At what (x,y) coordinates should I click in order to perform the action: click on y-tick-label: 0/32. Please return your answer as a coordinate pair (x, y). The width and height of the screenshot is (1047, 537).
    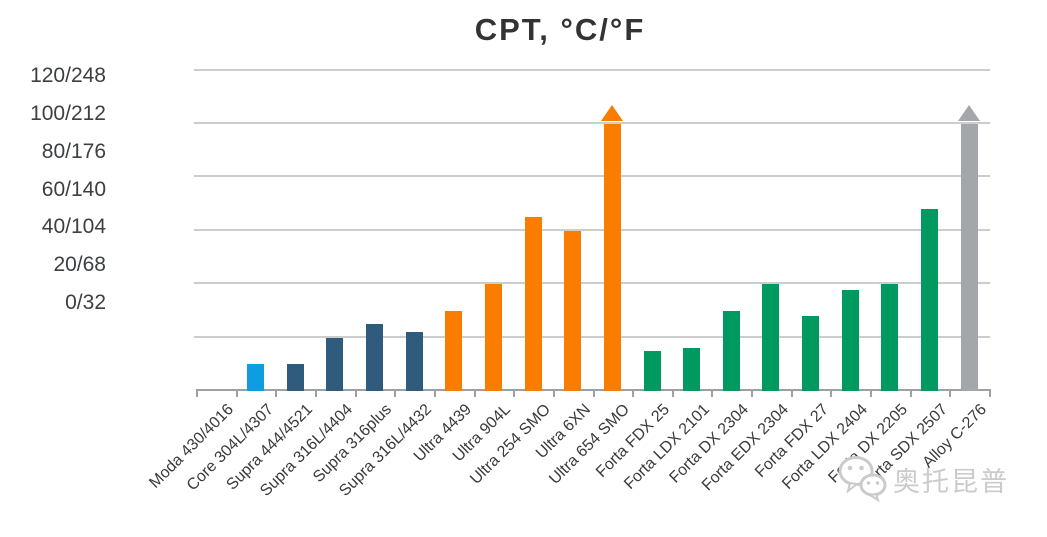
    Looking at the image, I should click on (85, 302).